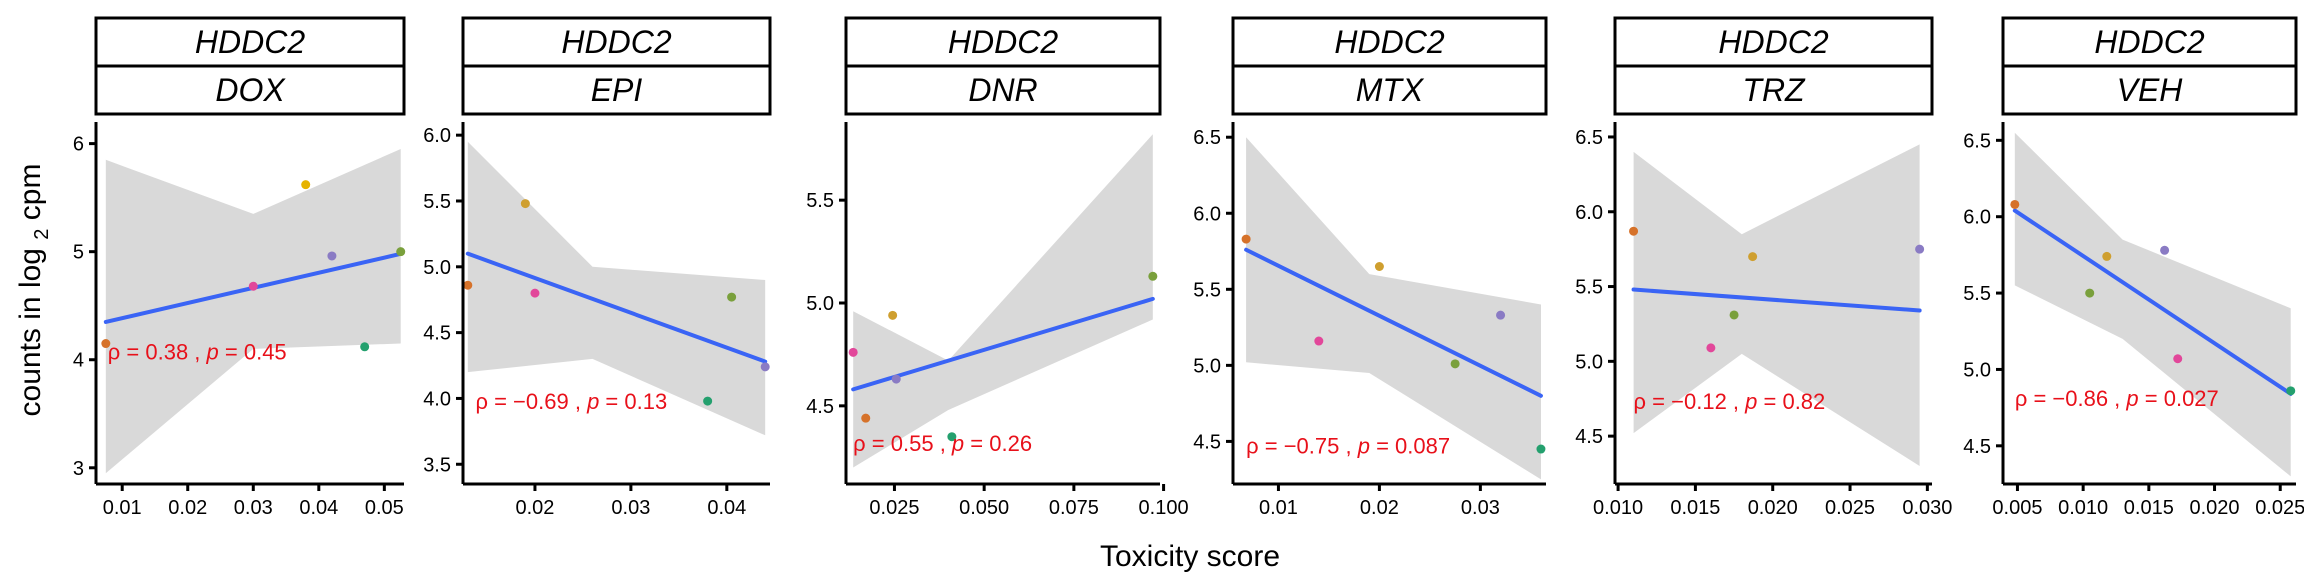  What do you see at coordinates (998, 443) in the screenshot?
I see `annotation-p-value: = 0.26` at bounding box center [998, 443].